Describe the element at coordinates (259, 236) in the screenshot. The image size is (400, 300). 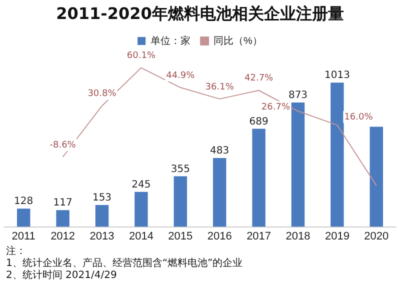
I see `x-tick-label: 2017` at that location.